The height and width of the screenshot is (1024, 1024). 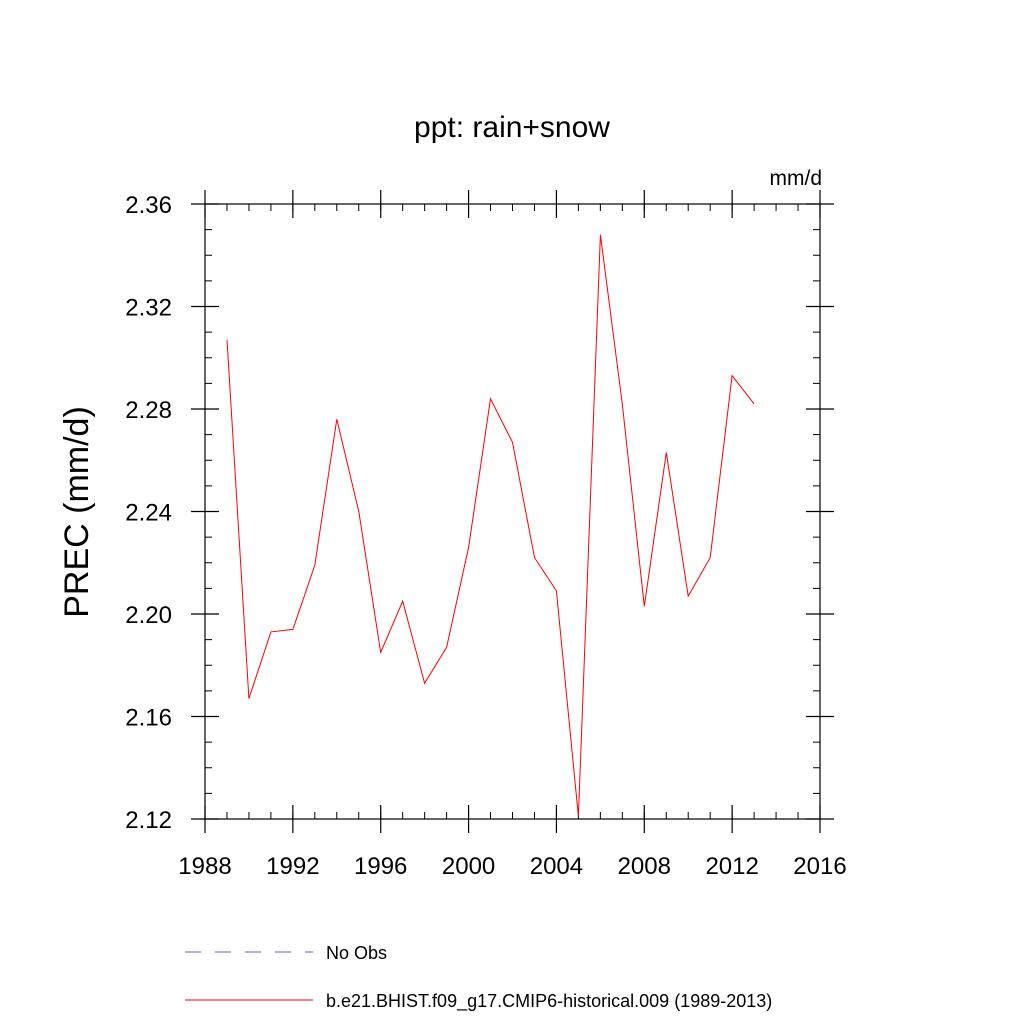 I want to click on x-tick-label: 1996, so click(x=380, y=866).